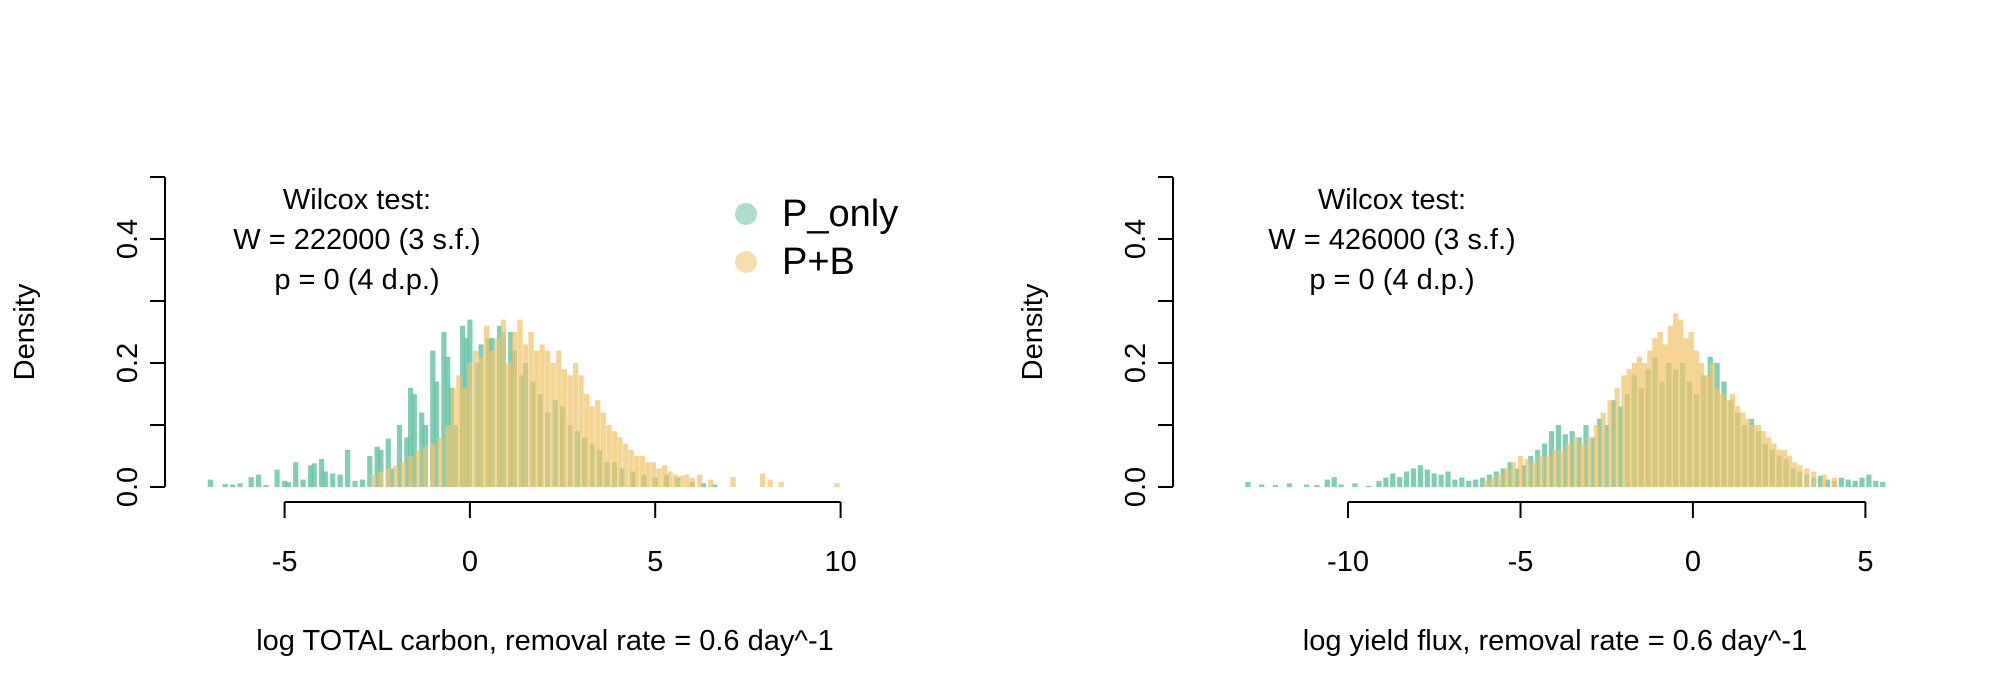  What do you see at coordinates (356, 280) in the screenshot?
I see `wilcox-p-value: p = 0 (4 d.p.)` at bounding box center [356, 280].